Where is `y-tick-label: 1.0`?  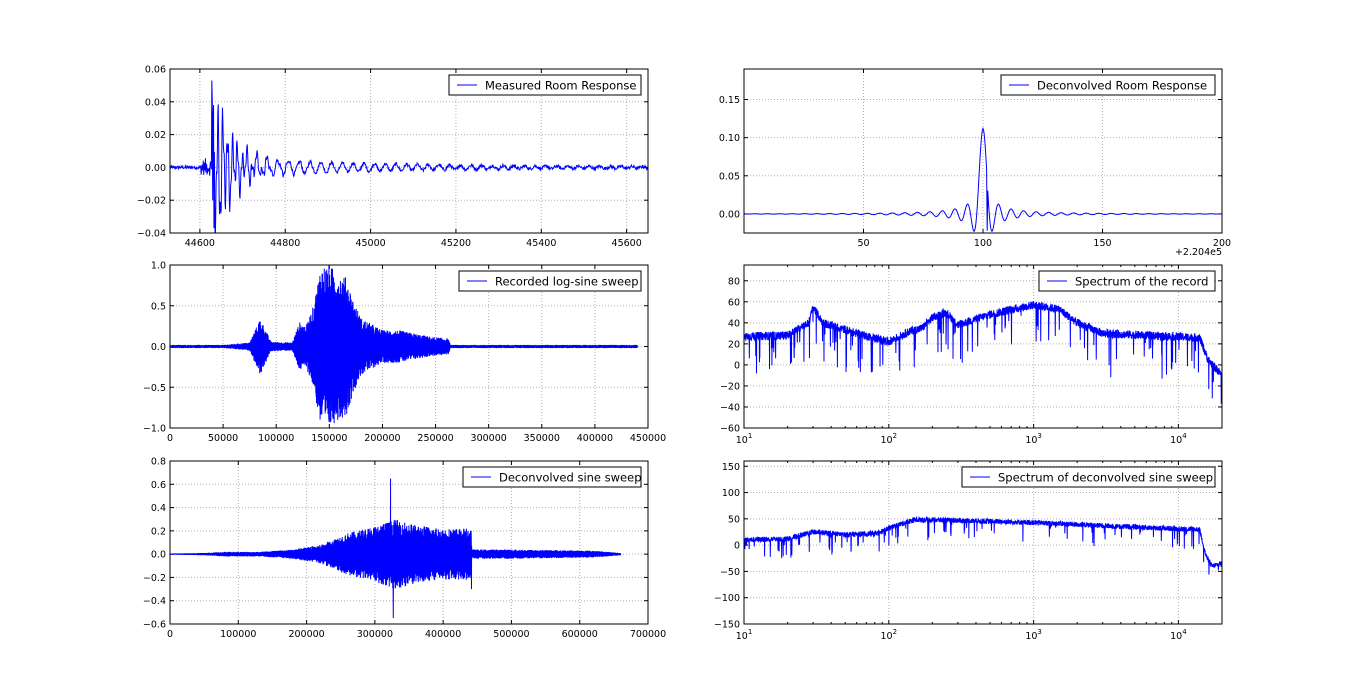 y-tick-label: 1.0 is located at coordinates (158, 266).